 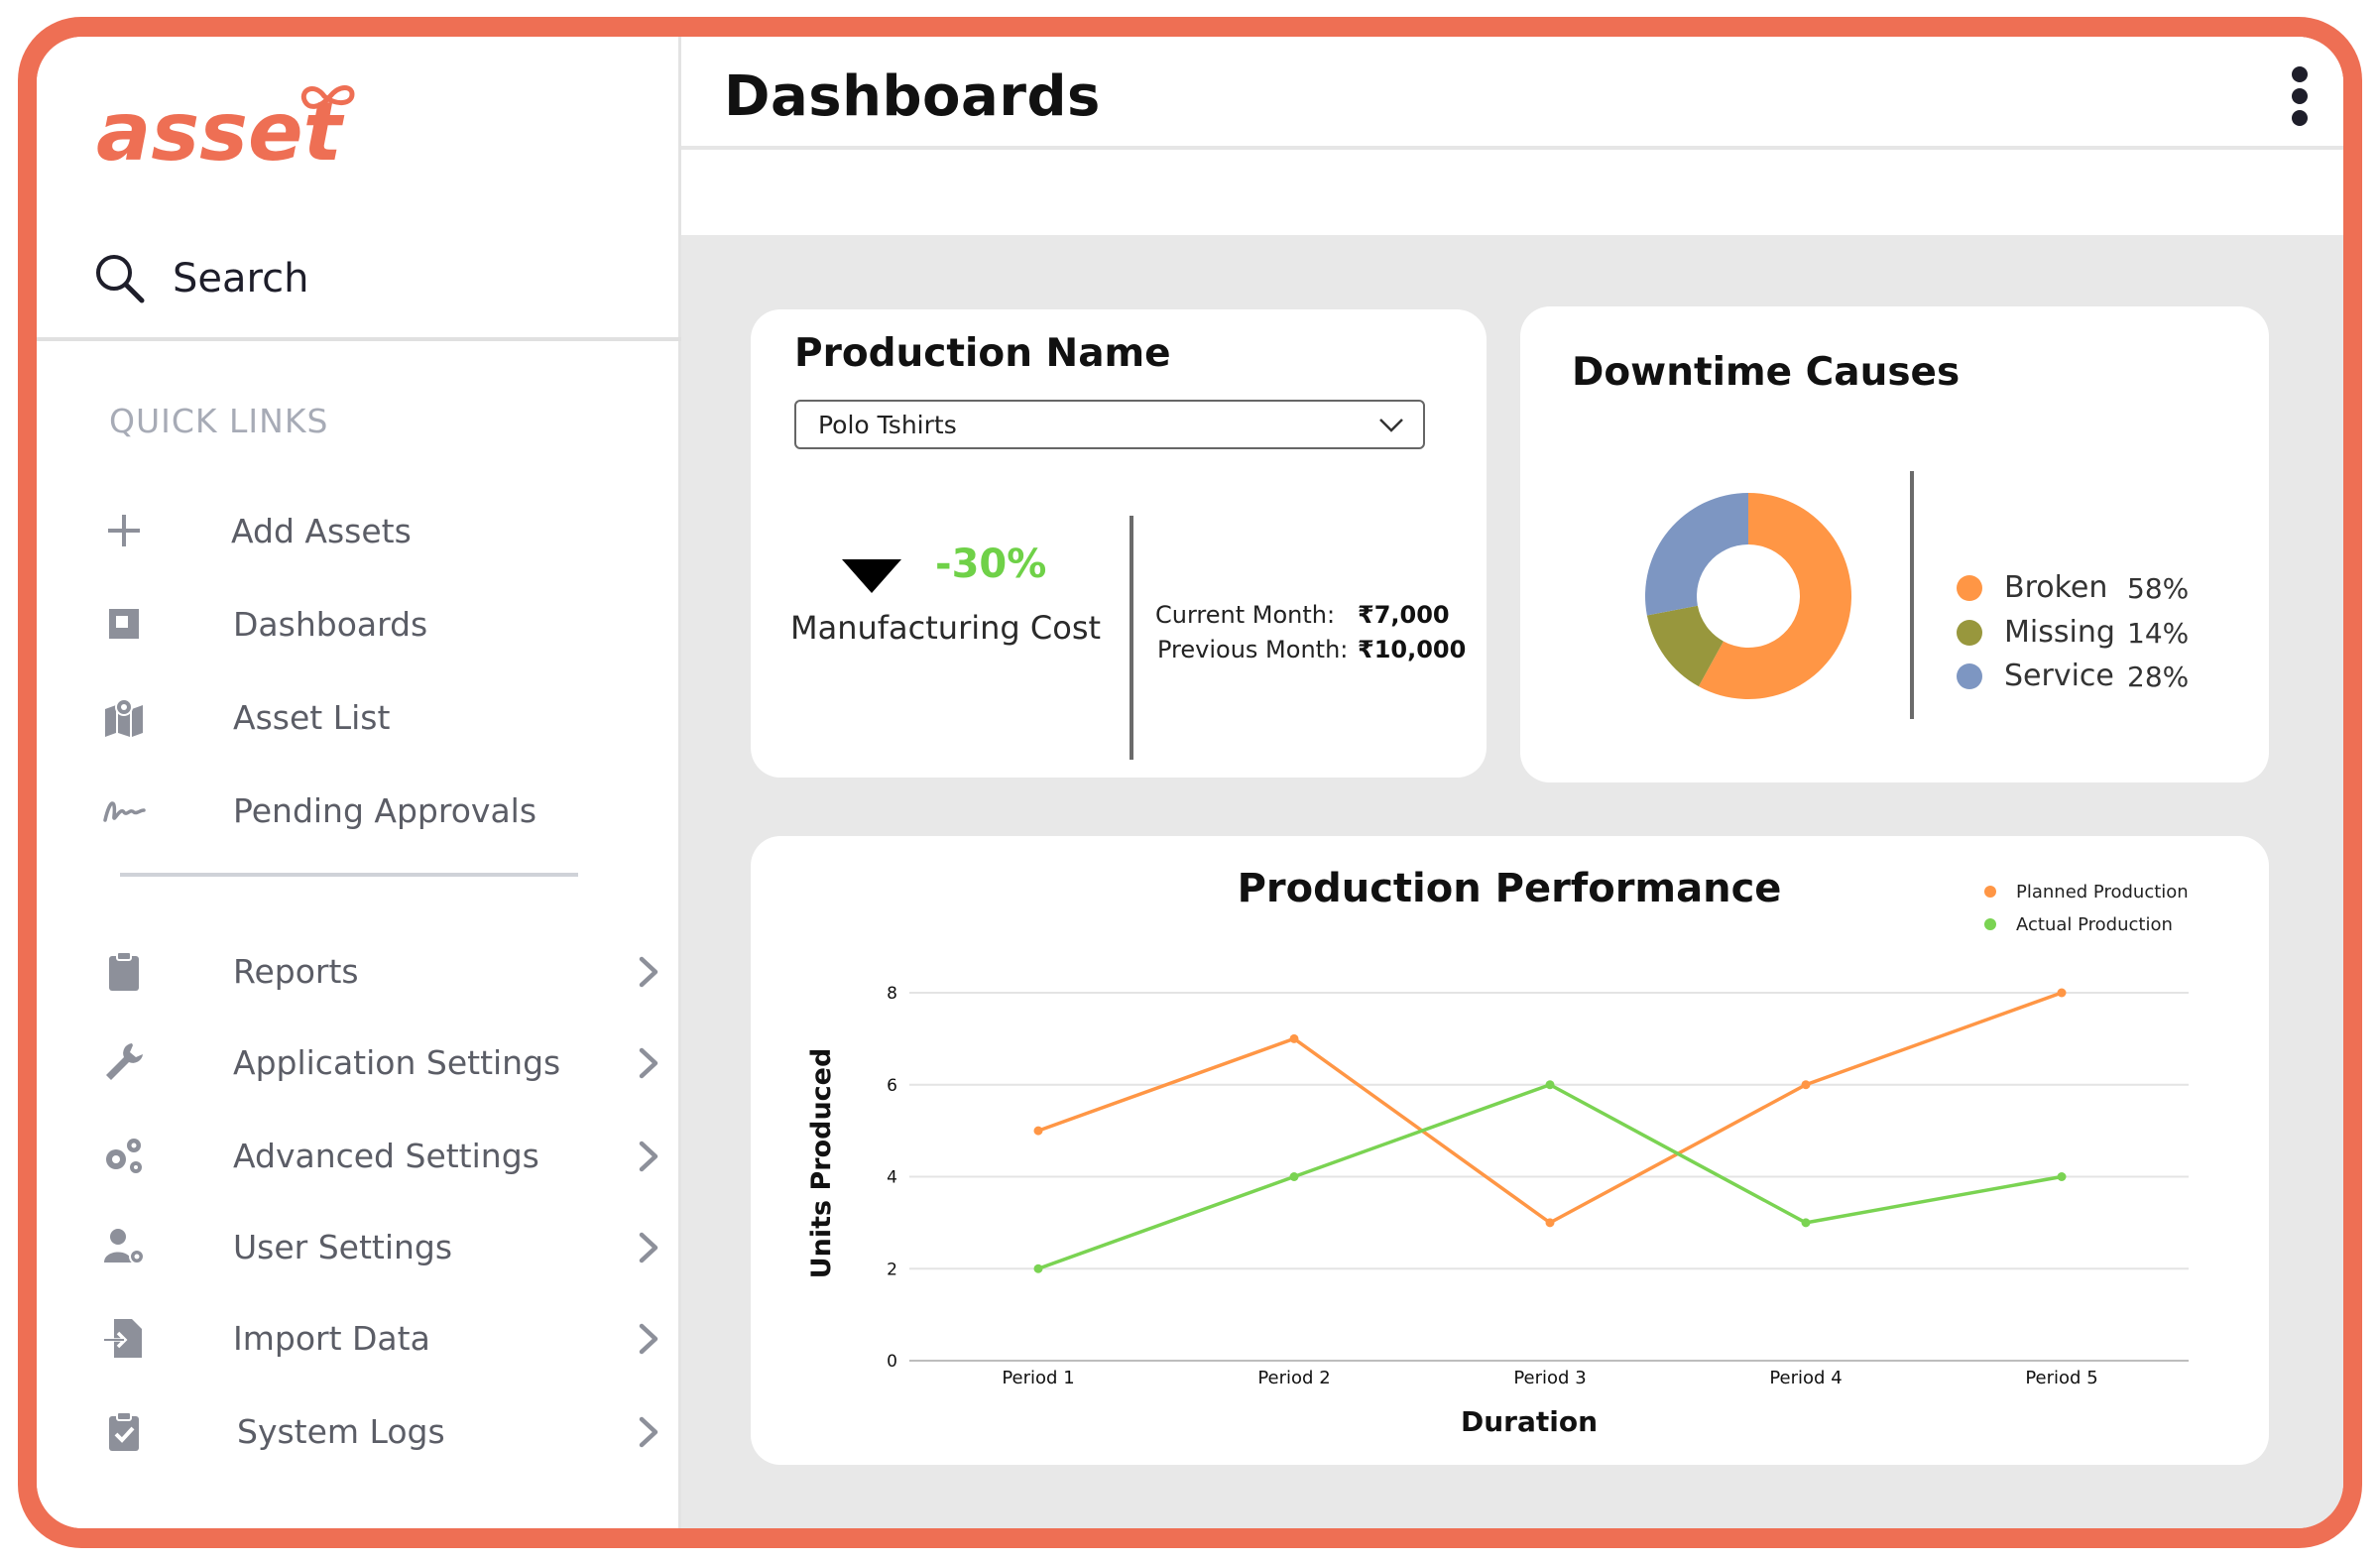 What do you see at coordinates (124, 624) in the screenshot?
I see `dashboard-icon` at bounding box center [124, 624].